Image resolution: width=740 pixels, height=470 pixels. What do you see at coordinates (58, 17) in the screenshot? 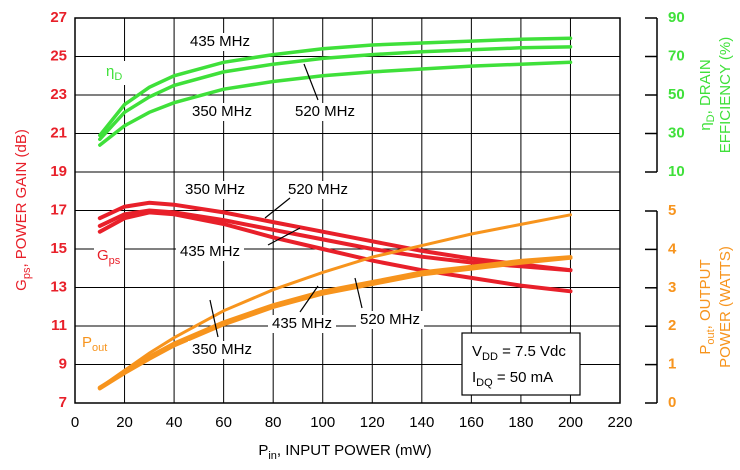
I see `y-tick-label: 27` at bounding box center [58, 17].